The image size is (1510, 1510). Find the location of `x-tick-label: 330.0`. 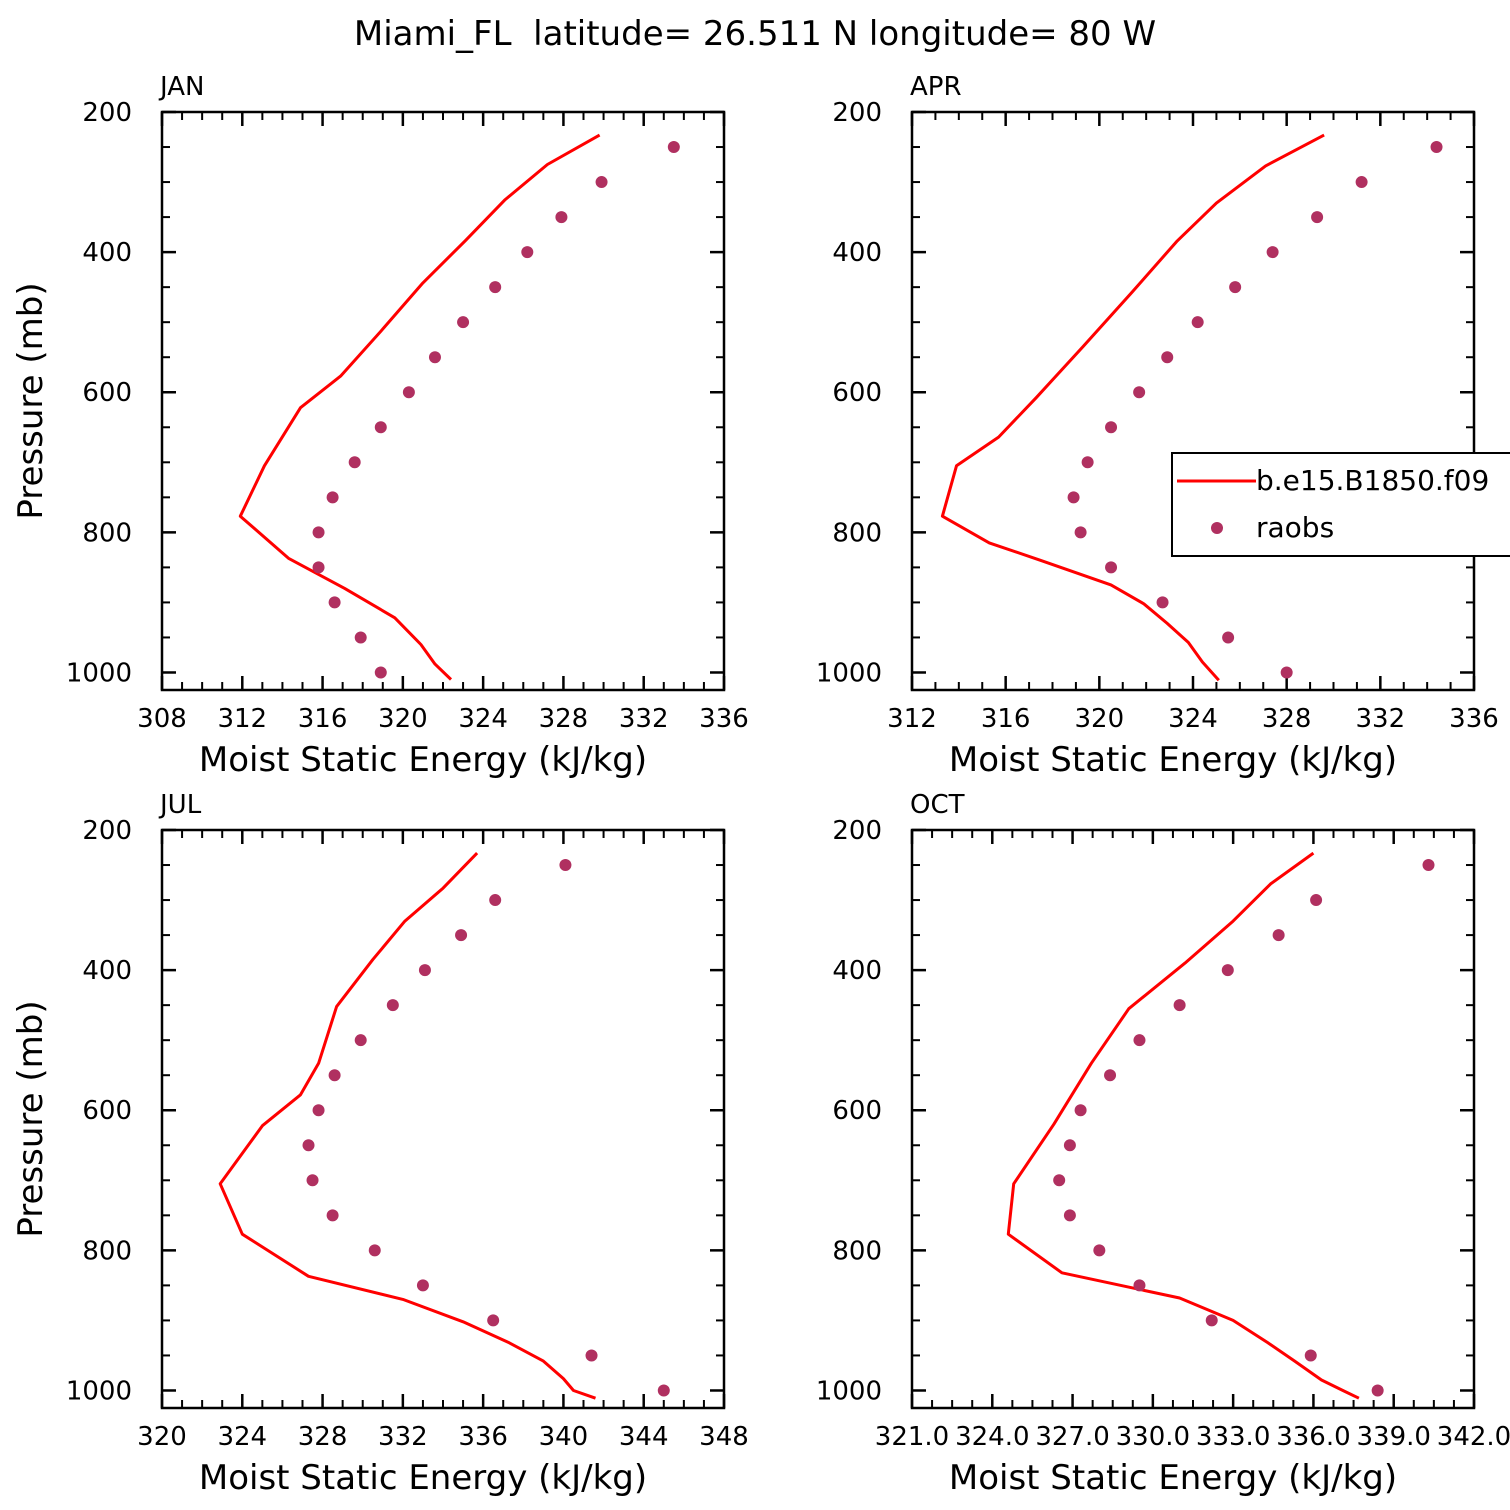

x-tick-label: 330.0 is located at coordinates (1153, 1437).